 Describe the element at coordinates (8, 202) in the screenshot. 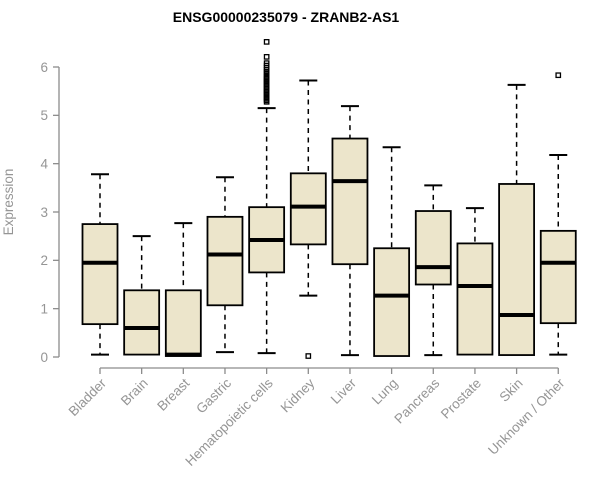

I see `y-axis-label: Expression` at that location.